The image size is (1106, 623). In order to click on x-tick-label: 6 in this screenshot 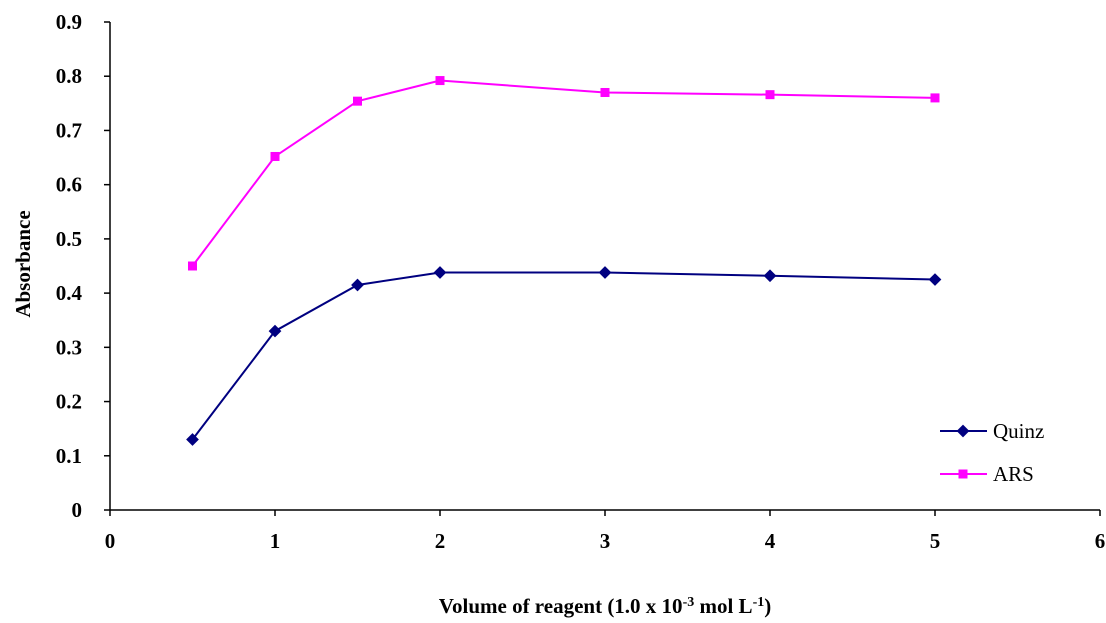, I will do `click(1100, 541)`.